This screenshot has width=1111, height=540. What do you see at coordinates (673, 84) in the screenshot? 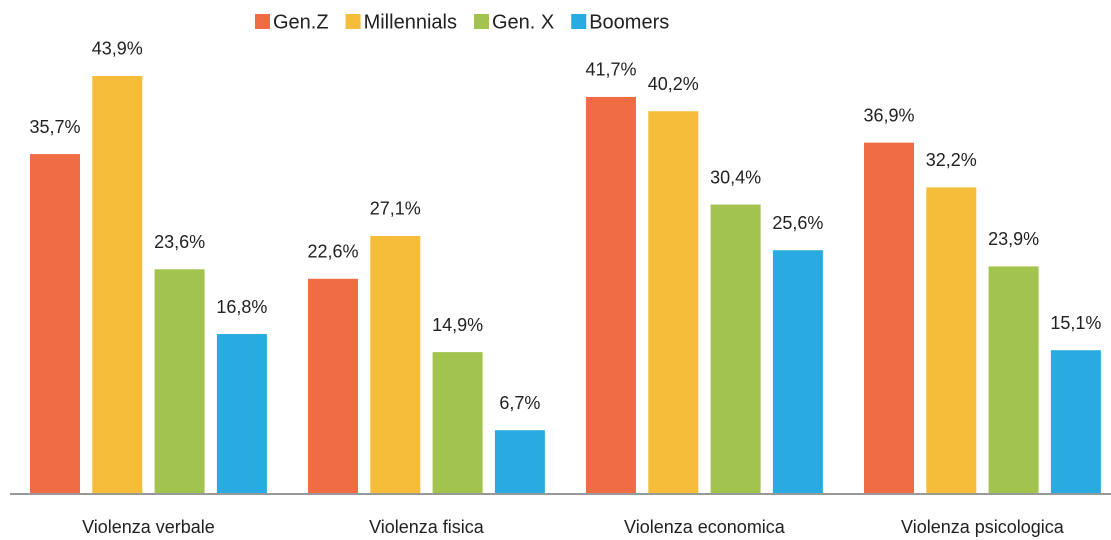
I see `value-label: 40,2%` at bounding box center [673, 84].